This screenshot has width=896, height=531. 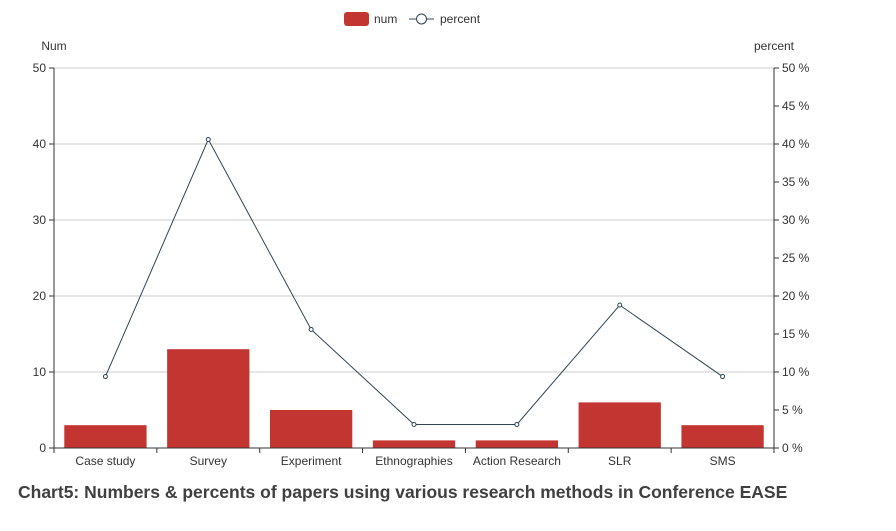 What do you see at coordinates (42, 448) in the screenshot?
I see `left-axis-tick-label: 0` at bounding box center [42, 448].